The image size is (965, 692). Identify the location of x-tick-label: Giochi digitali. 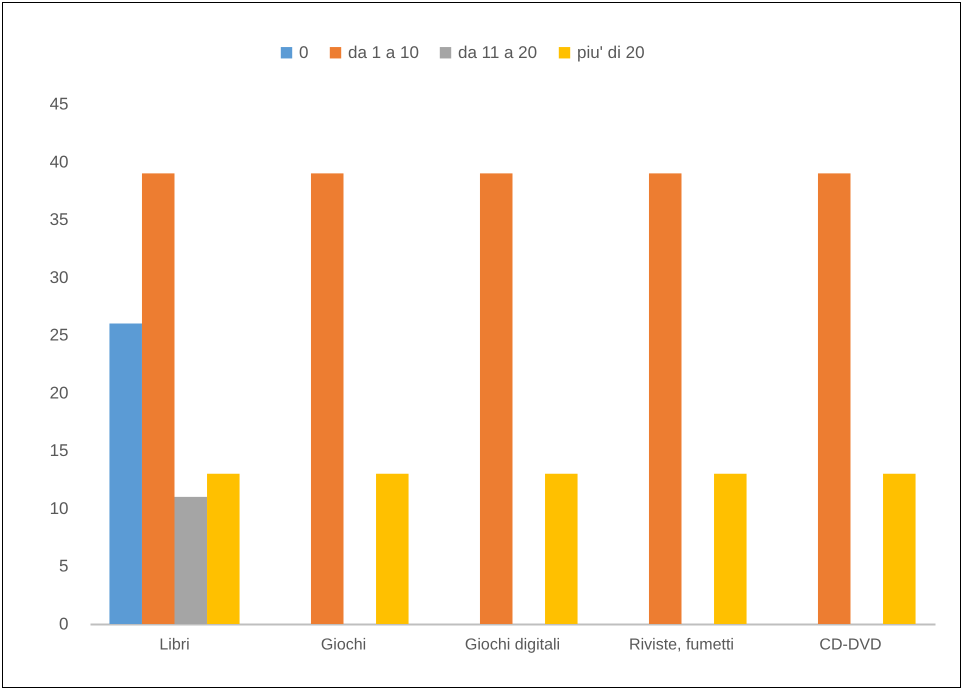
(512, 645).